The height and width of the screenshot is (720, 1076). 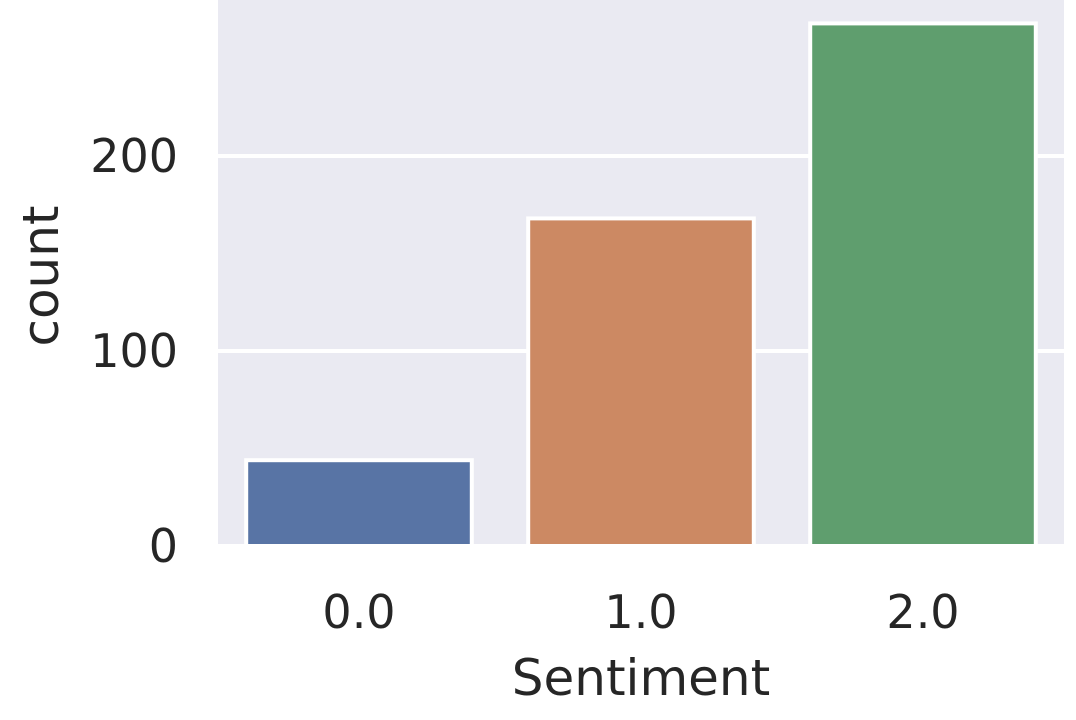 What do you see at coordinates (358, 612) in the screenshot?
I see `x-tick-label-0: 0.0` at bounding box center [358, 612].